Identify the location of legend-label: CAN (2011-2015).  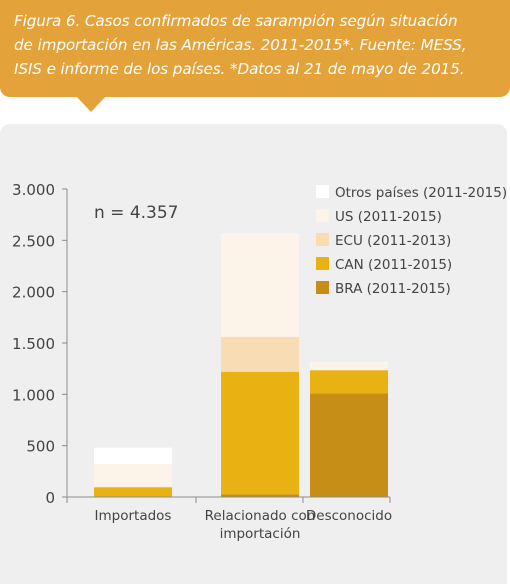
(393, 265).